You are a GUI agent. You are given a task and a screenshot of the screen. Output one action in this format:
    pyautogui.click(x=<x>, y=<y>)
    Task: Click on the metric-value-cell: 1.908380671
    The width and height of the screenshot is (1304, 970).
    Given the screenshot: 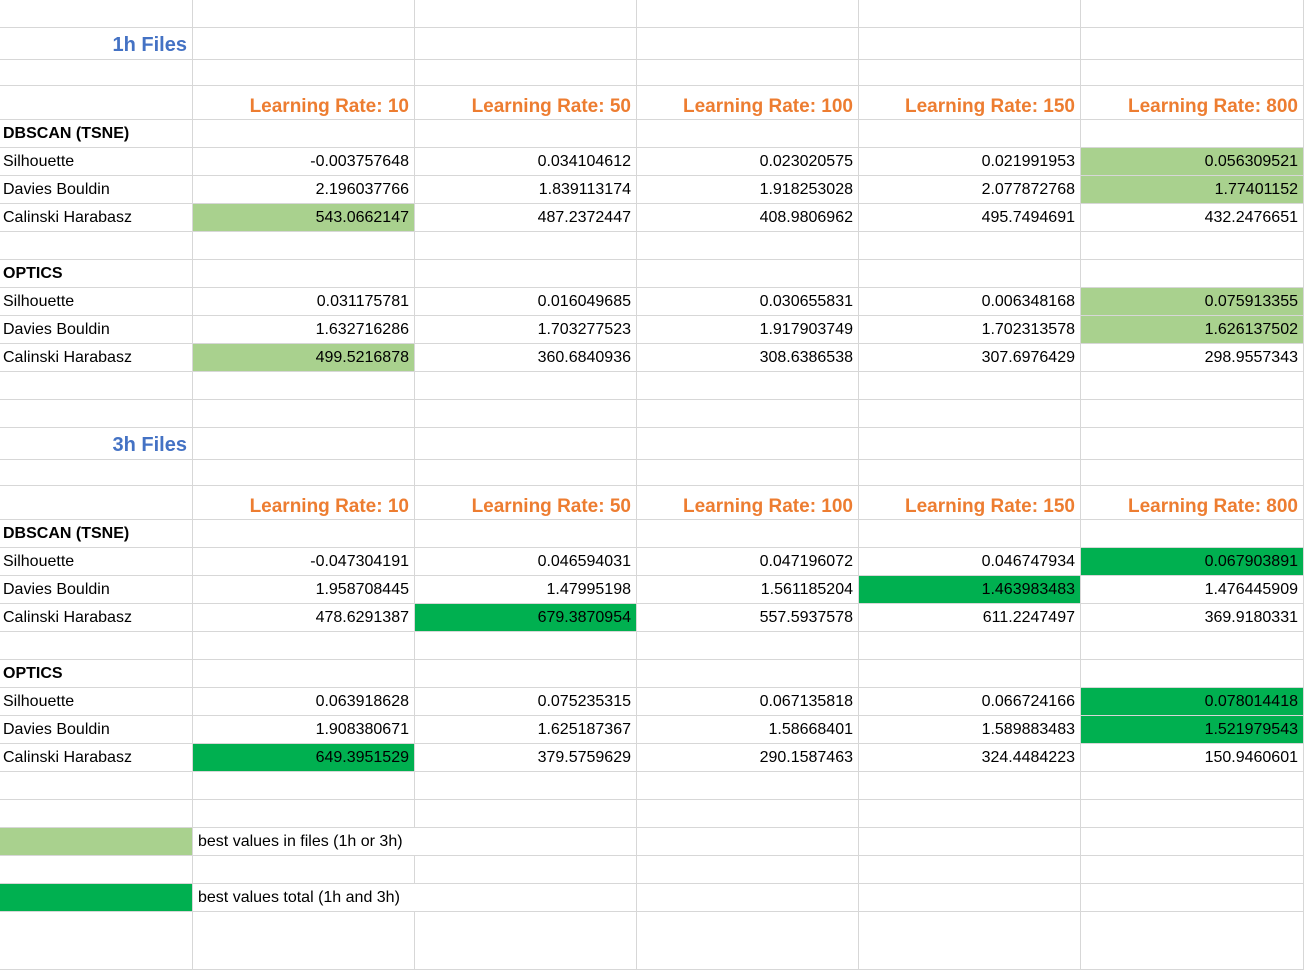 What is the action you would take?
    pyautogui.click(x=304, y=730)
    